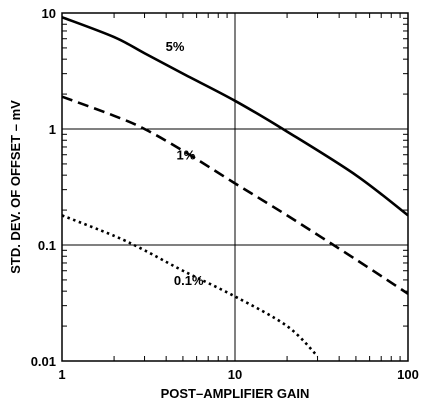 This screenshot has width=422, height=404. What do you see at coordinates (49, 13) in the screenshot?
I see `y-tick-label: 10` at bounding box center [49, 13].